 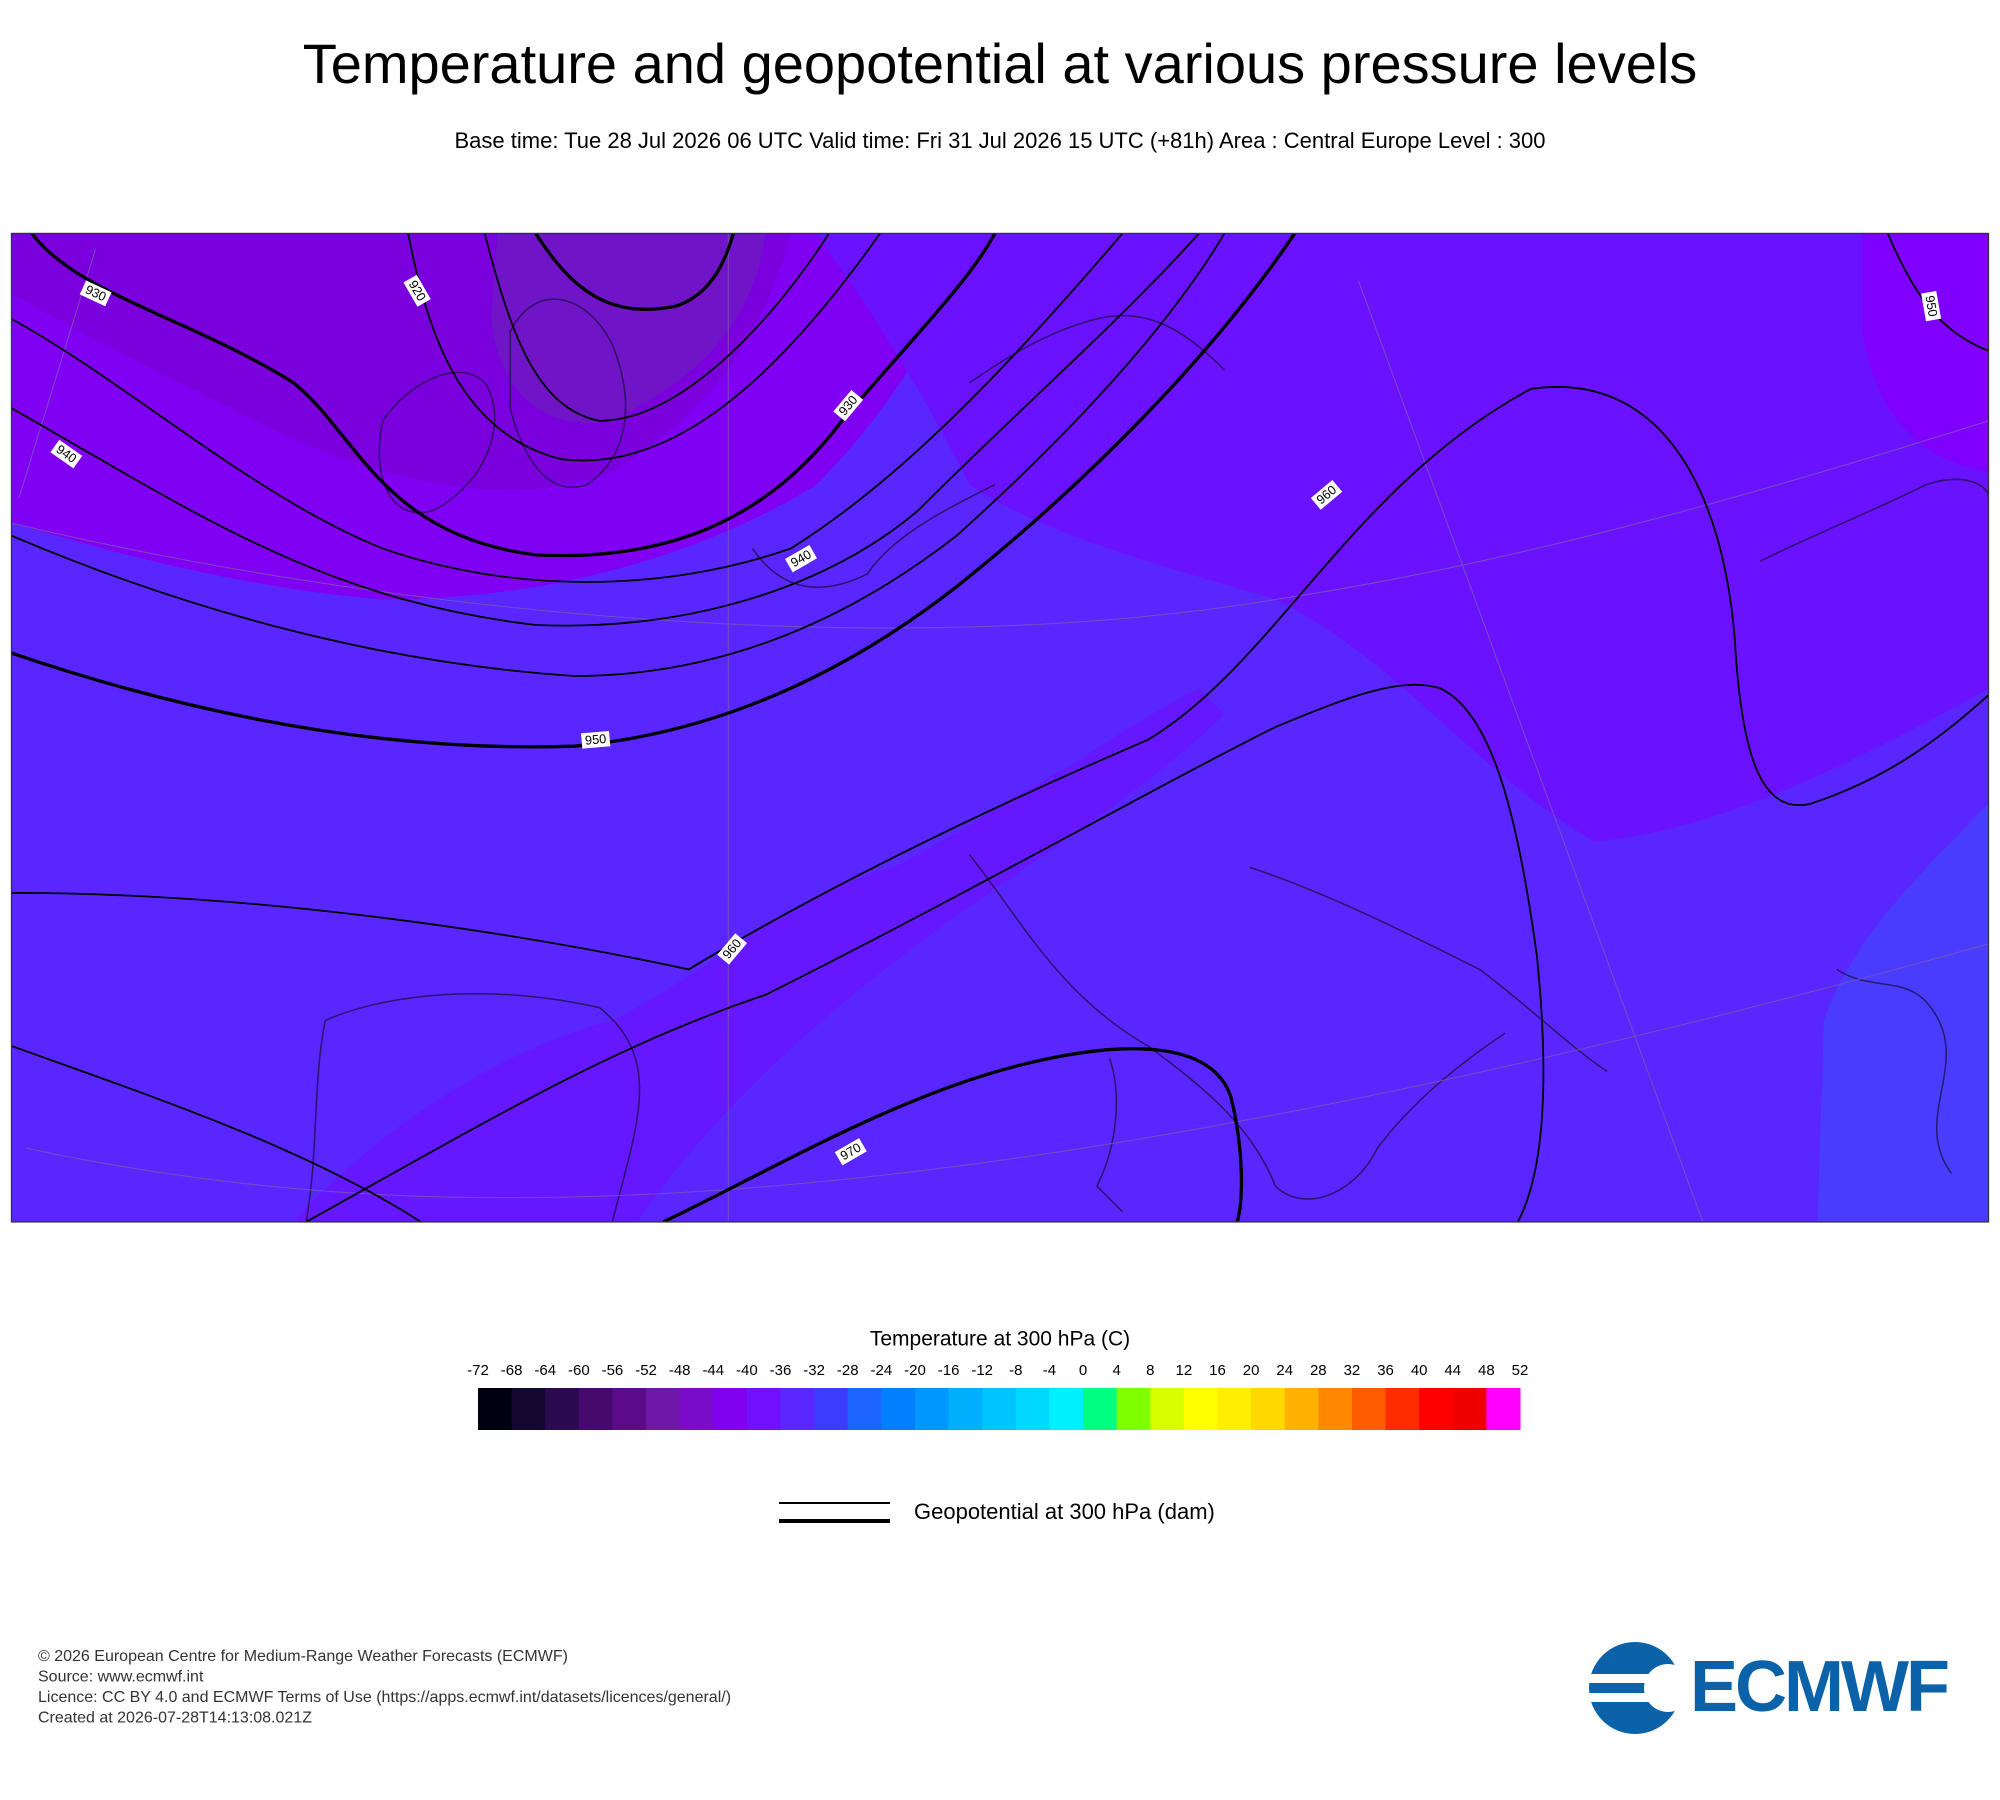 I want to click on colorbar-tick-label: -44, so click(x=713, y=1370).